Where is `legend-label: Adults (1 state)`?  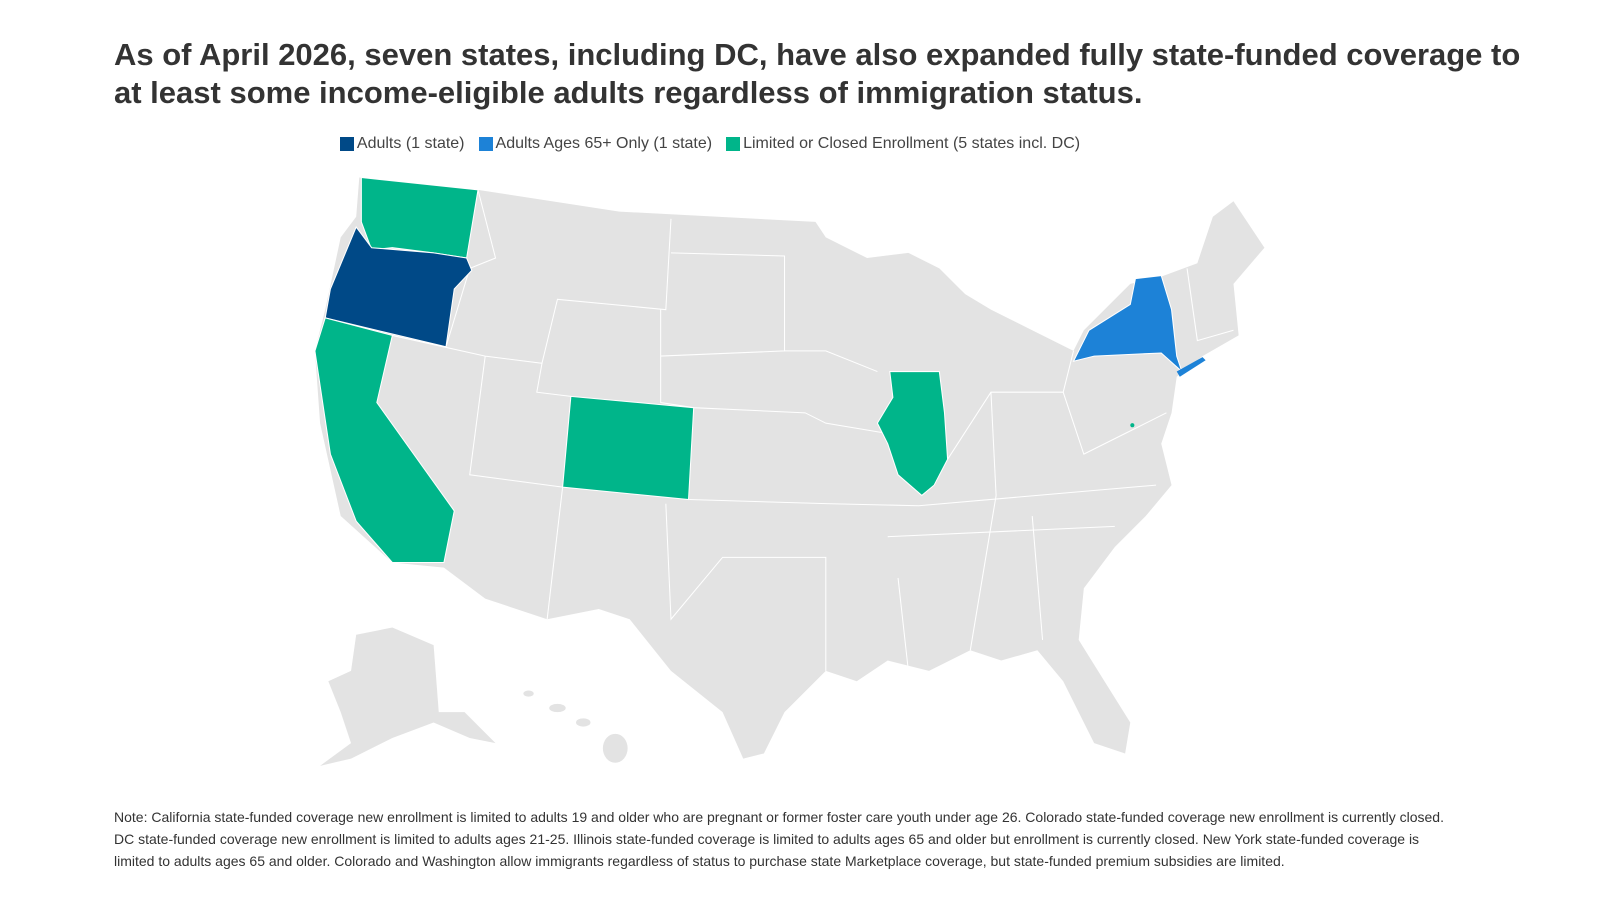
legend-label: Adults (1 state) is located at coordinates (410, 143).